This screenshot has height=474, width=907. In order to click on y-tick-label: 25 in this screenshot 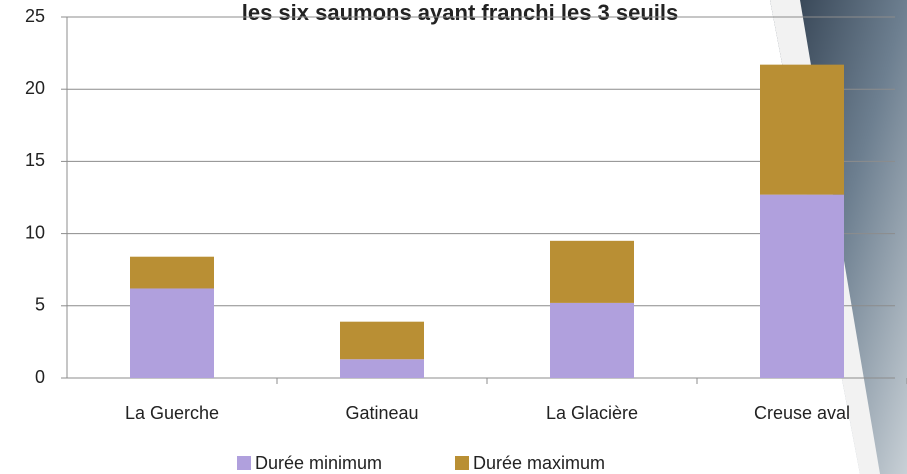, I will do `click(35, 16)`.